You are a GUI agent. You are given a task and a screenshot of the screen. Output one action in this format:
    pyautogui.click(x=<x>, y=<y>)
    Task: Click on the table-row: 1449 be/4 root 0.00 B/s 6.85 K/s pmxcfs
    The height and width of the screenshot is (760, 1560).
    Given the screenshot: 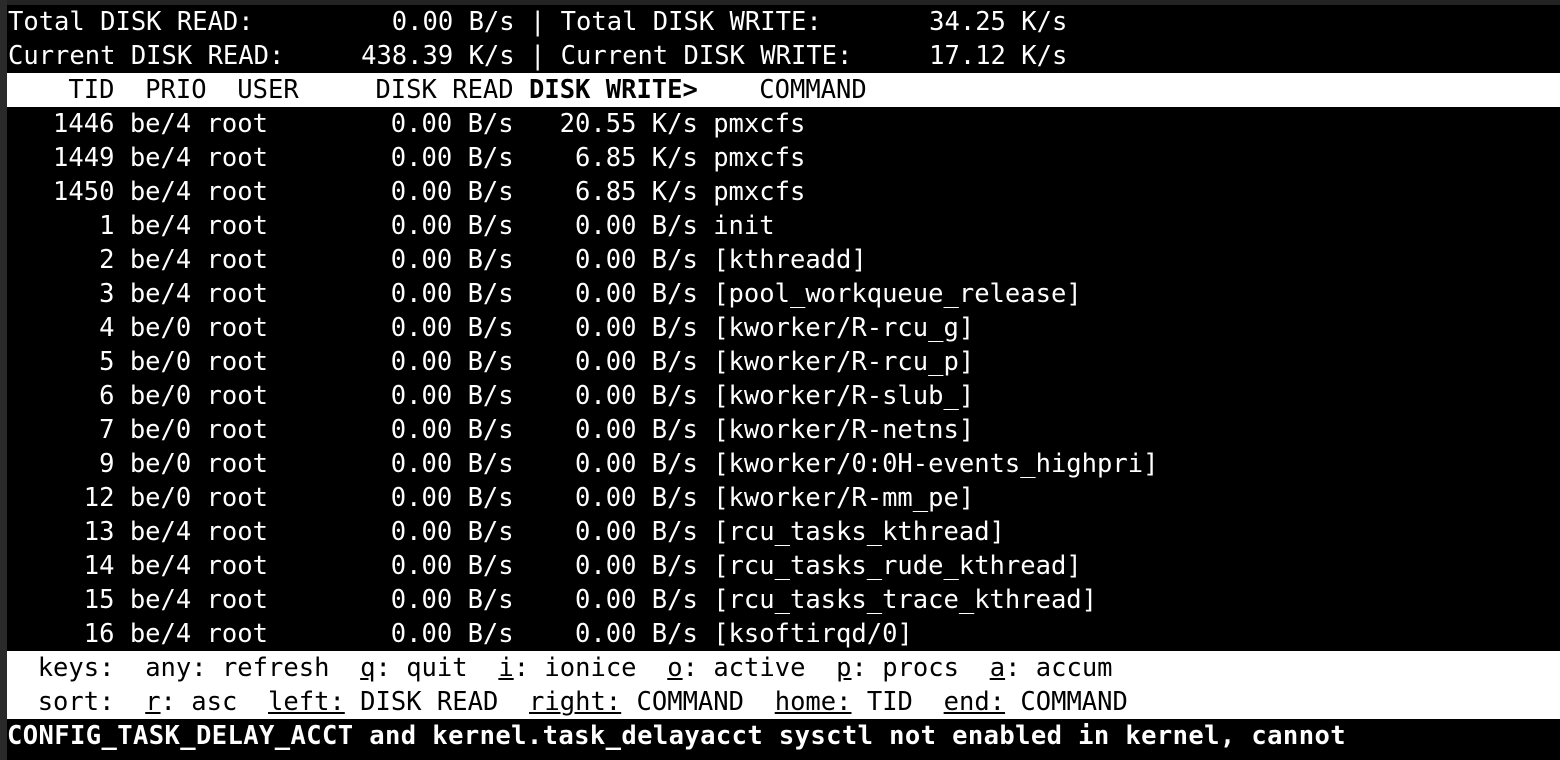 What is the action you would take?
    pyautogui.click(x=783, y=158)
    